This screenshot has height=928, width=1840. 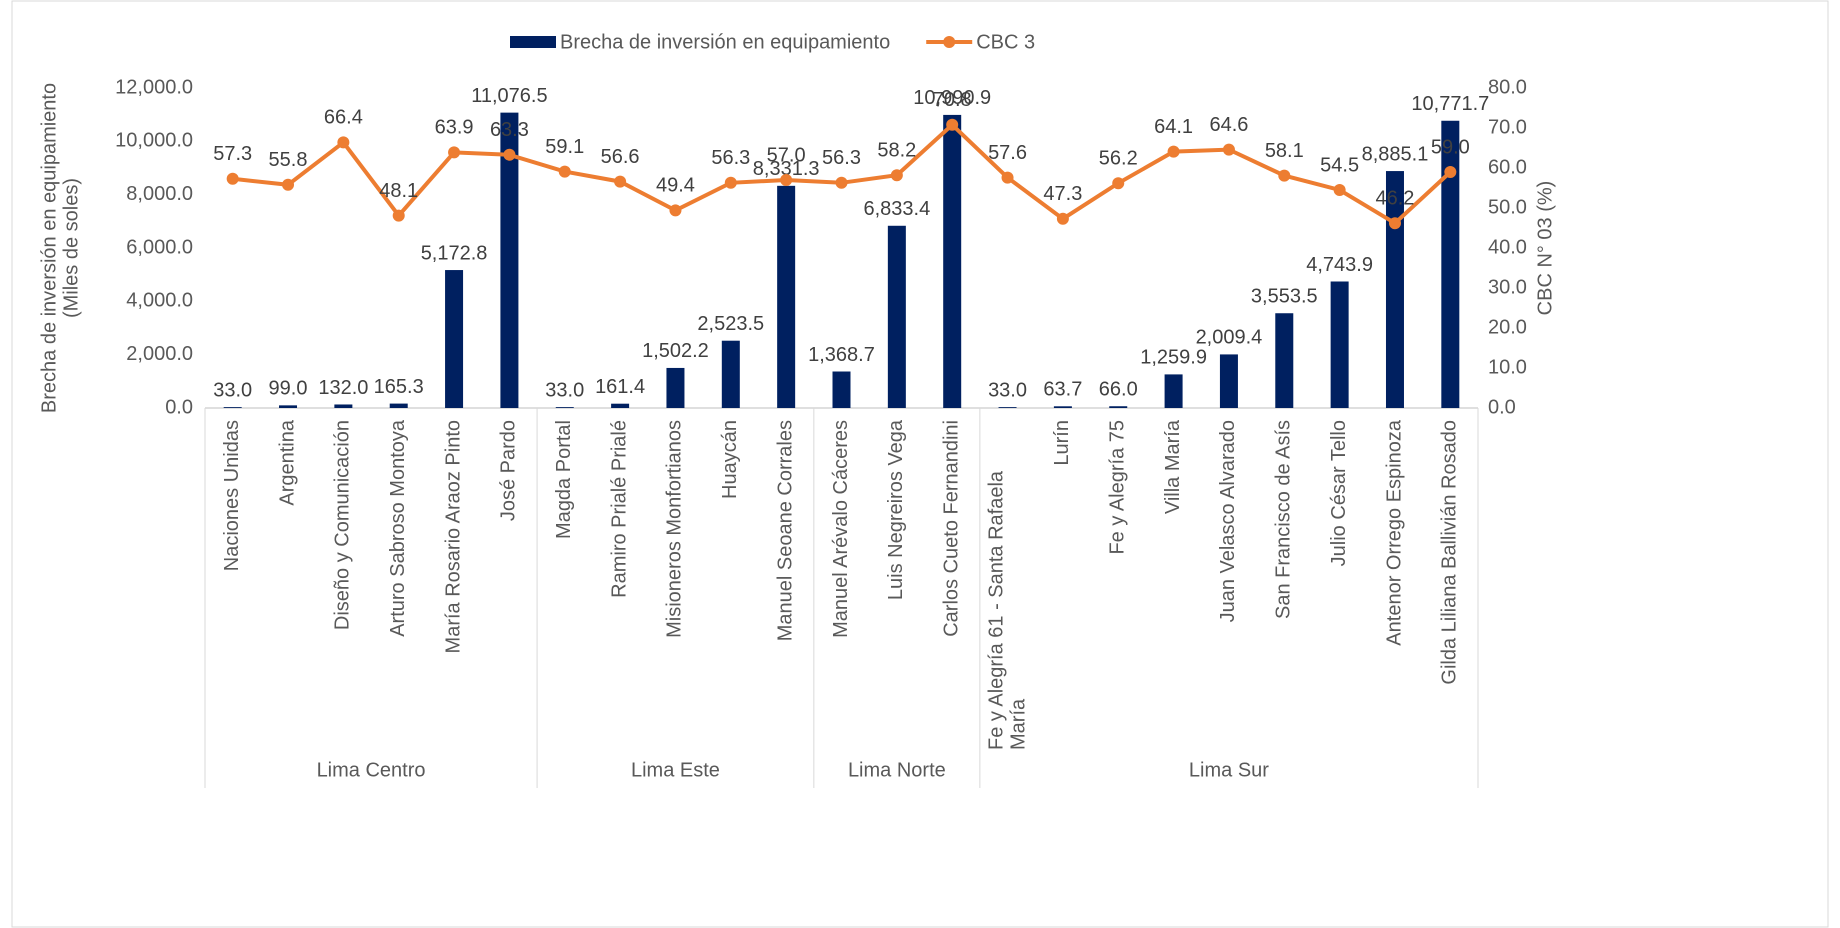 I want to click on y2-tick-label: 0.0, so click(x=1502, y=407).